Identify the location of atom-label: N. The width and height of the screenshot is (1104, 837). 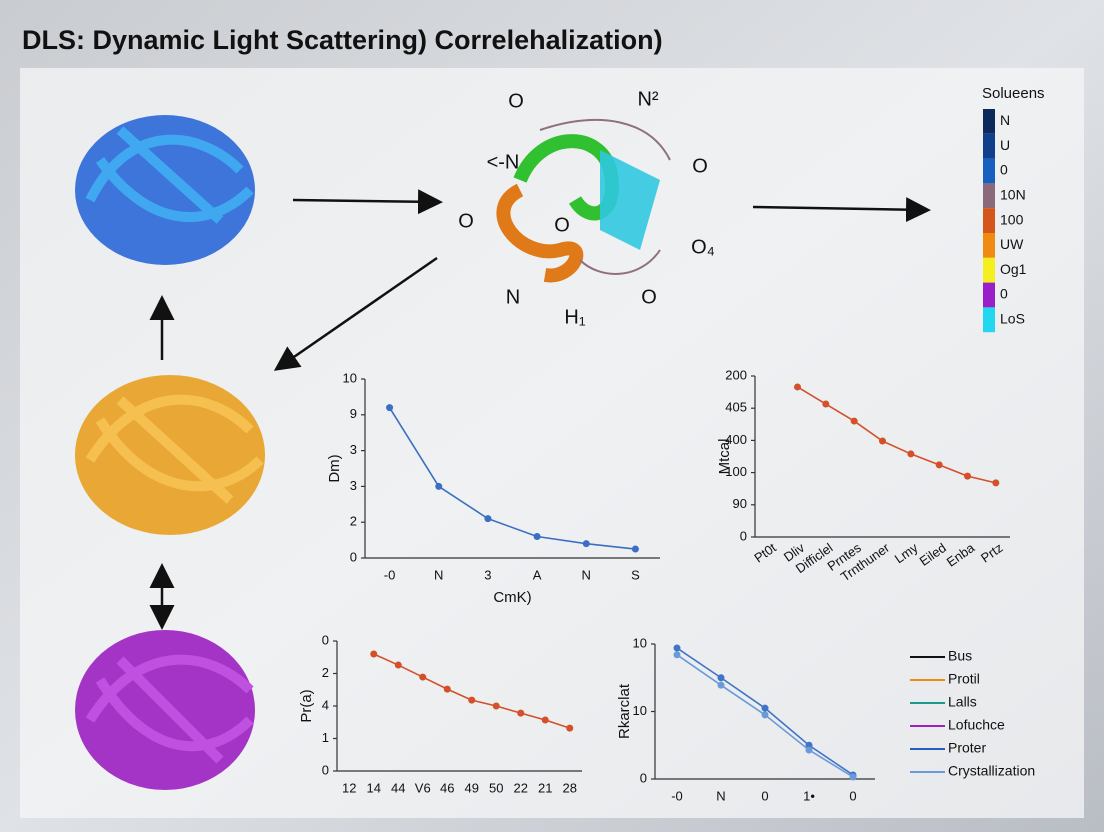
(513, 297).